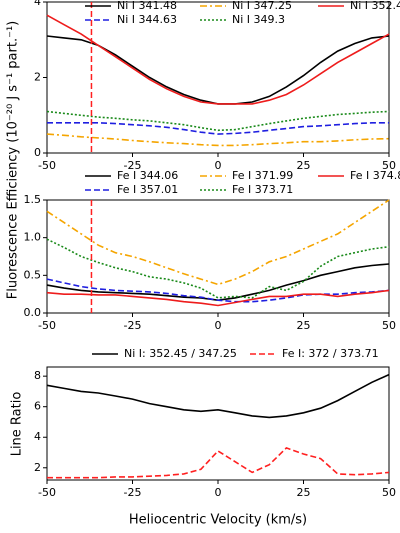 The height and width of the screenshot is (533, 400). Describe the element at coordinates (33, 237) in the screenshot. I see `y-tick-label: 1.0` at that location.